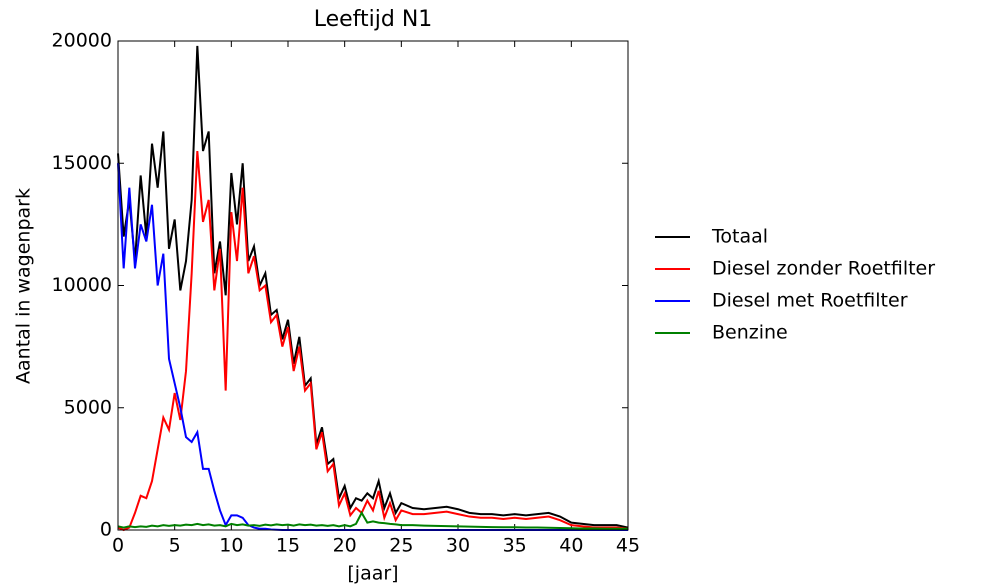 The height and width of the screenshot is (586, 991). Describe the element at coordinates (823, 269) in the screenshot. I see `legend-label: Diesel zonder Roetfilter` at that location.